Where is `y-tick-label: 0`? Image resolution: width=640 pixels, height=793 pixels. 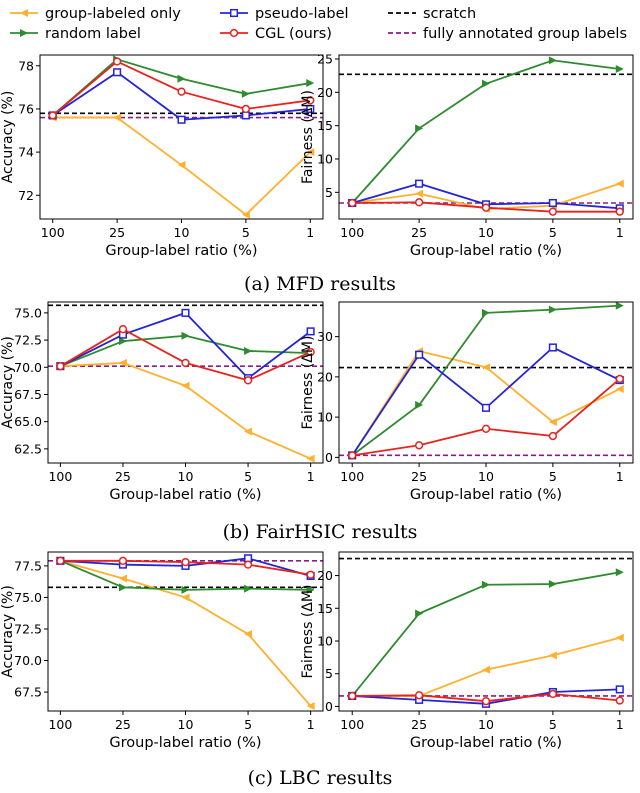
y-tick-label: 0 is located at coordinates (329, 706).